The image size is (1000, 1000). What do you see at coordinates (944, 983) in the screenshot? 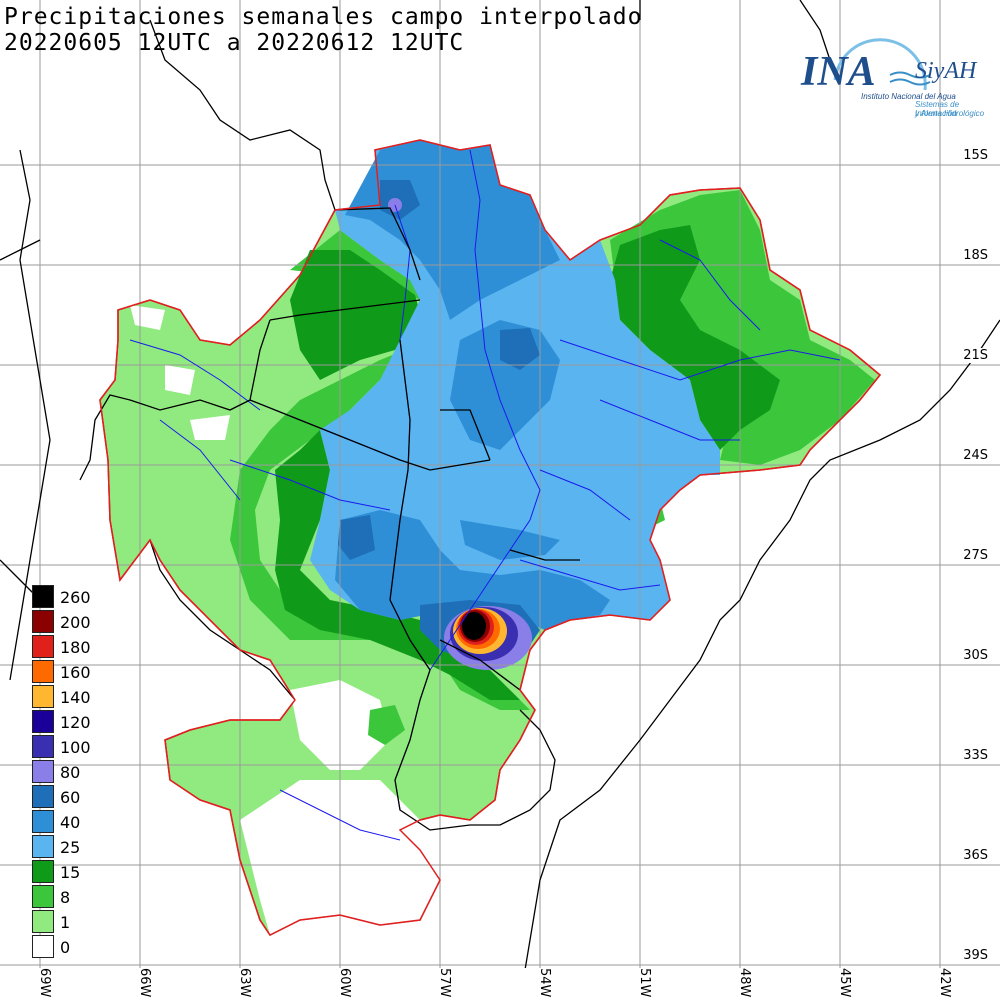
I see `lon-label: 42W` at bounding box center [944, 983].